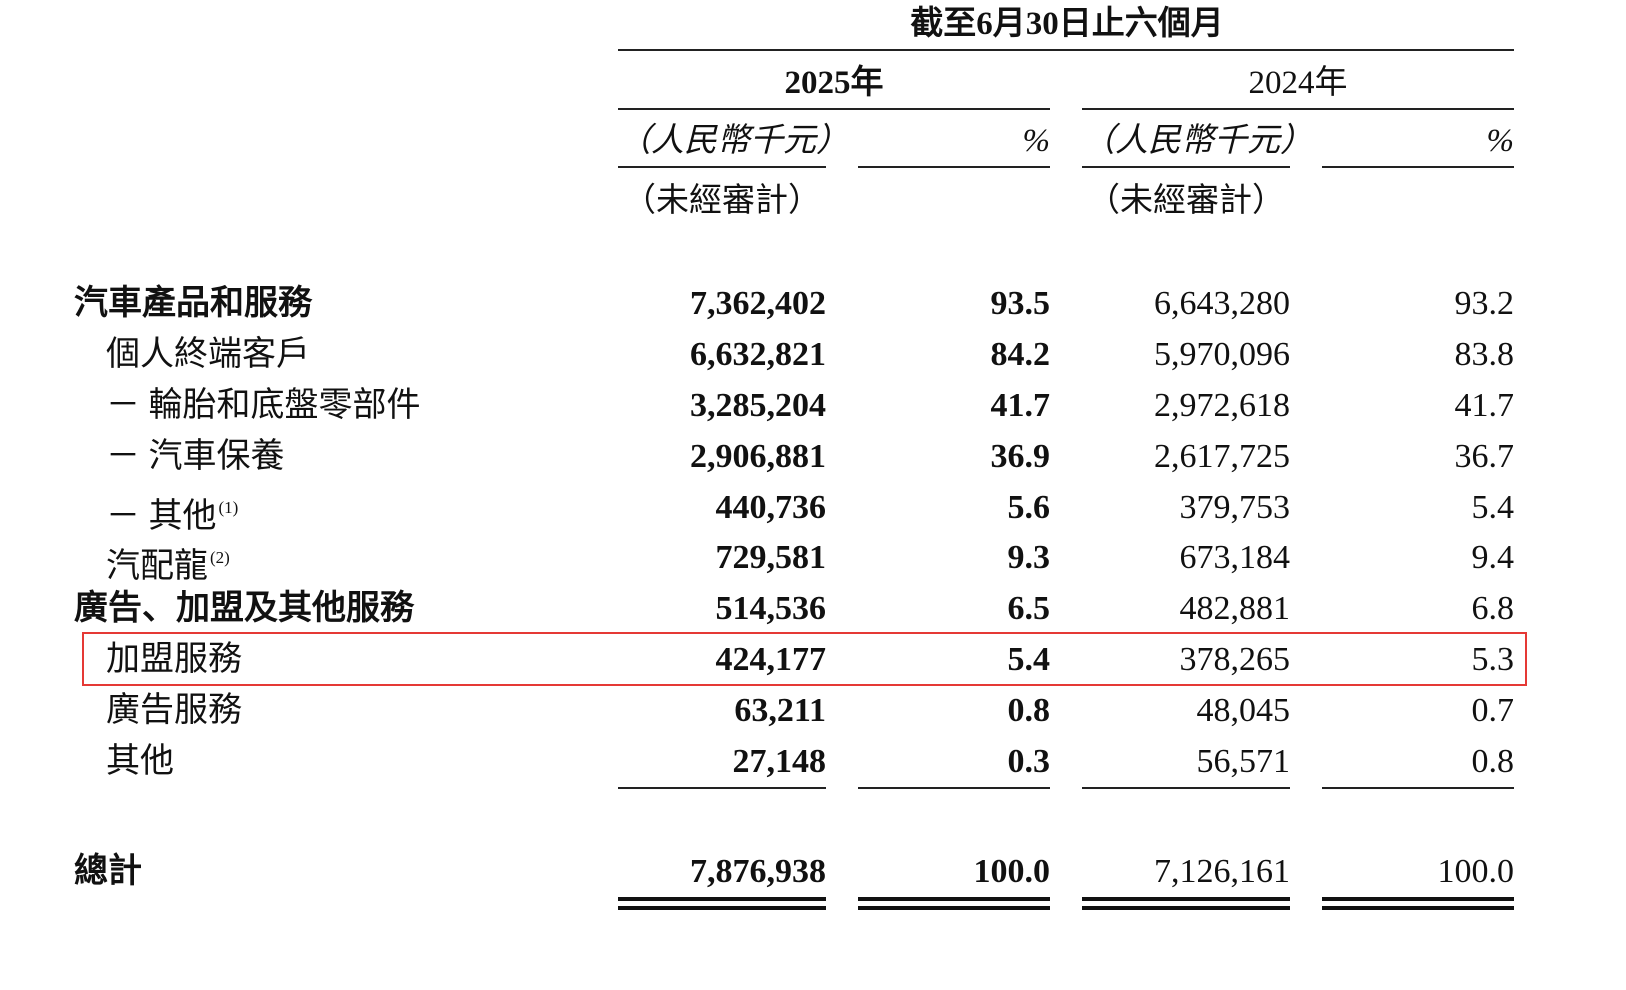  I want to click on value-2025: 6,632,821, so click(758, 354).